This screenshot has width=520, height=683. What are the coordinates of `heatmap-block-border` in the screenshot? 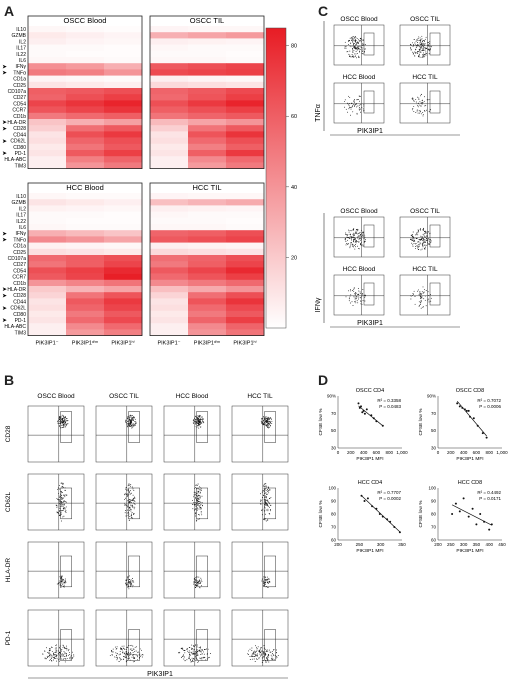 It's located at (85, 259).